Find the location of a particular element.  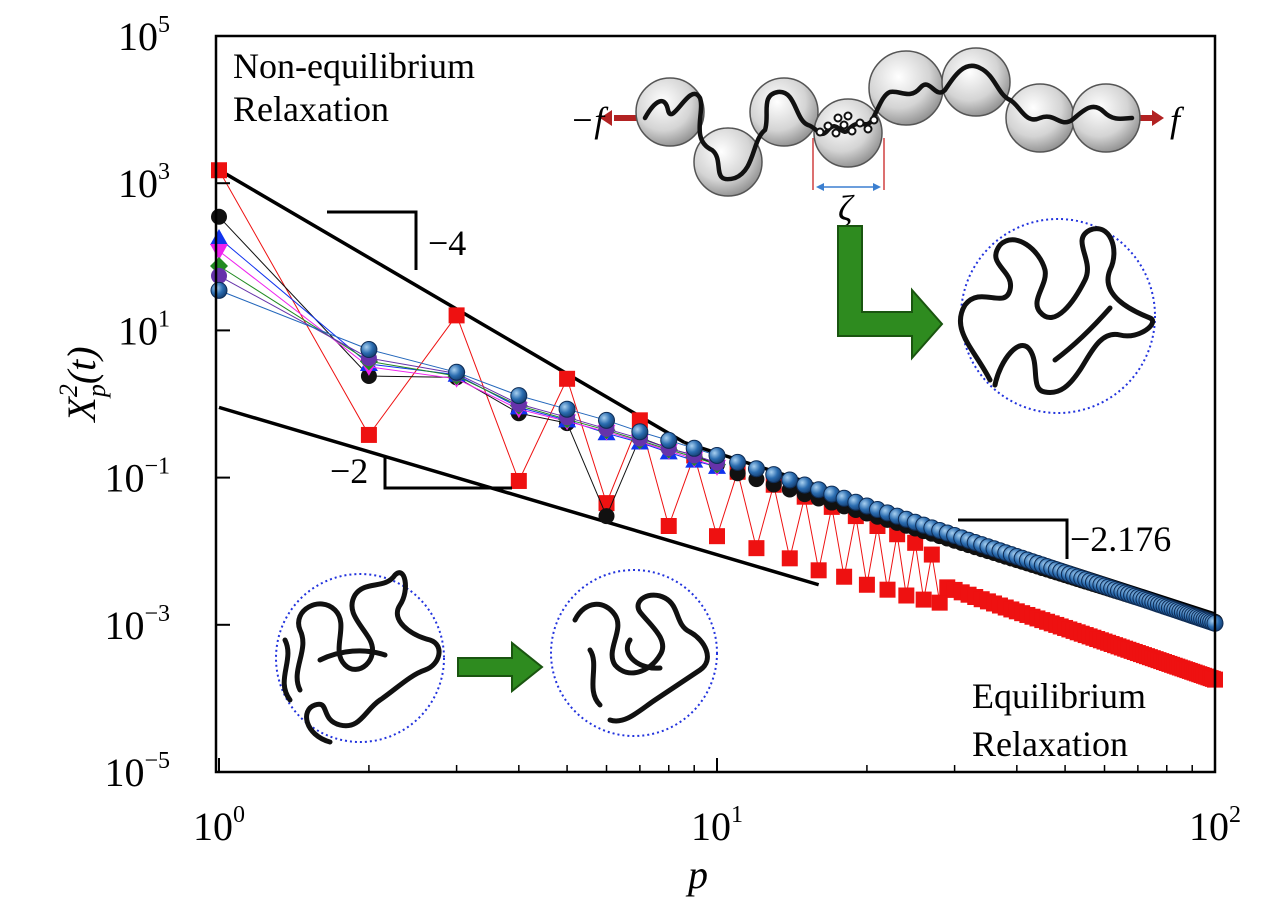

blob-monomers is located at coordinates (847, 124).